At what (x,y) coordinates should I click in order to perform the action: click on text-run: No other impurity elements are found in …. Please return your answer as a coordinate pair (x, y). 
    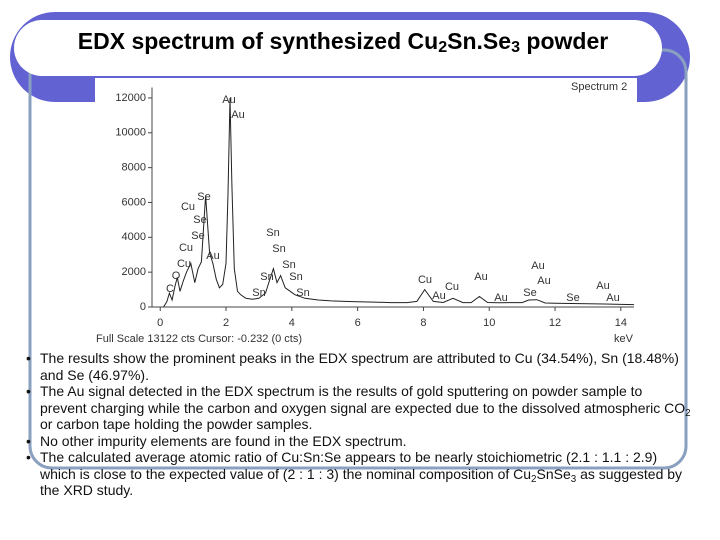
    Looking at the image, I should click on (223, 440).